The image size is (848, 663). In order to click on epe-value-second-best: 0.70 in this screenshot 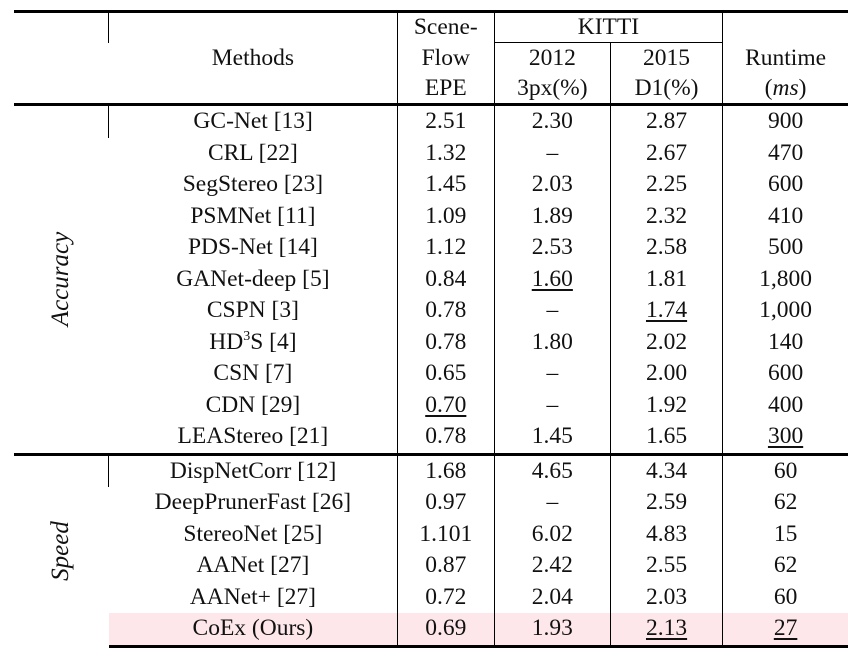, I will do `click(446, 404)`.